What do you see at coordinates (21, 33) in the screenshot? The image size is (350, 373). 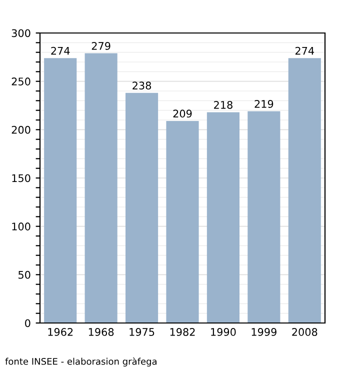 I see `y-tick-label: 300` at bounding box center [21, 33].